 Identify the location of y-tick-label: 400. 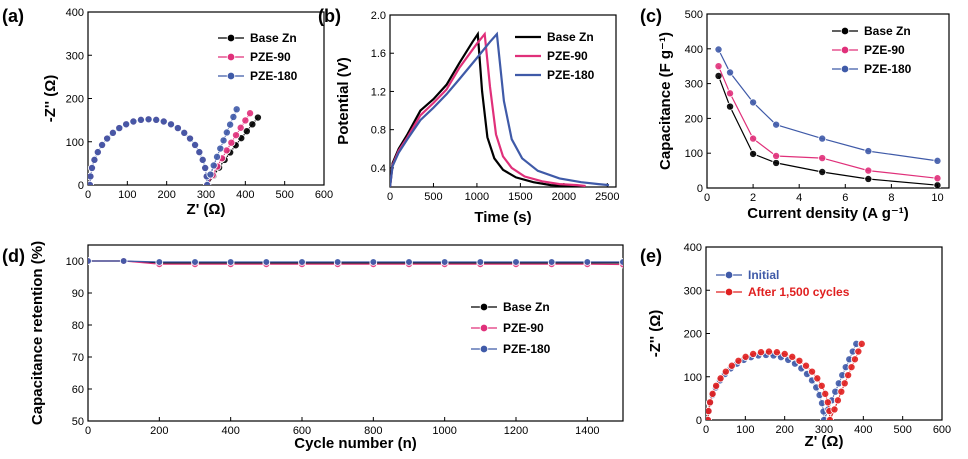
(75, 13).